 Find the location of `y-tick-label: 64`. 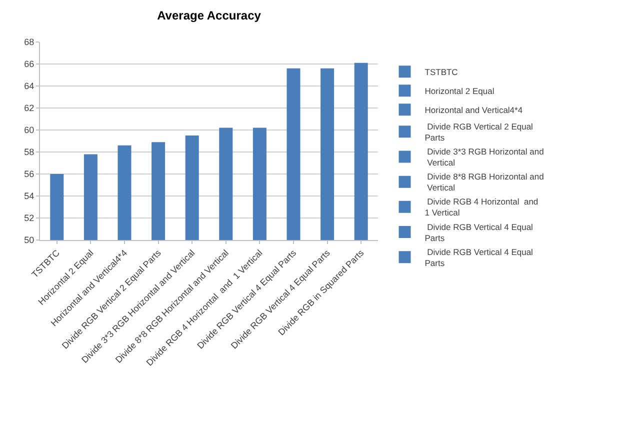

y-tick-label: 64 is located at coordinates (29, 86).